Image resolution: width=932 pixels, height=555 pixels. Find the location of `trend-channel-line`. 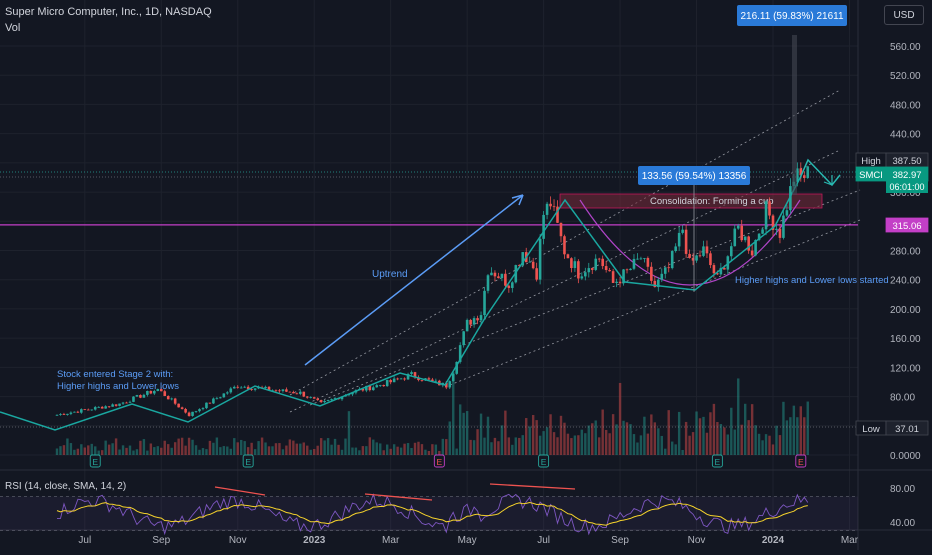

trend-channel-line is located at coordinates (655, 302).